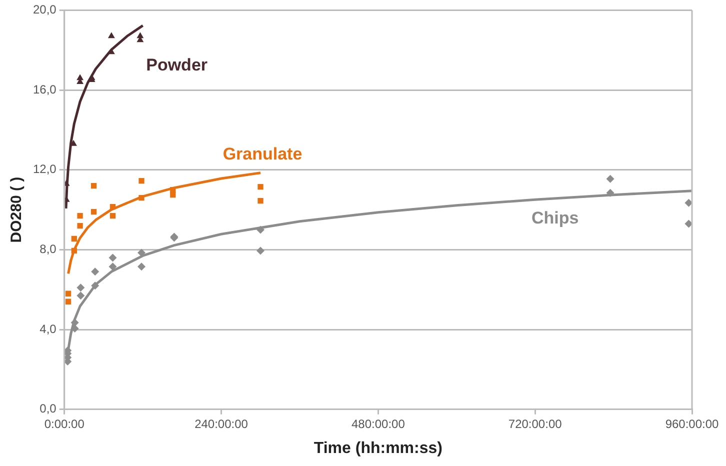 The height and width of the screenshot is (466, 726). Describe the element at coordinates (44, 9) in the screenshot. I see `y-tick-label: 20,0` at that location.